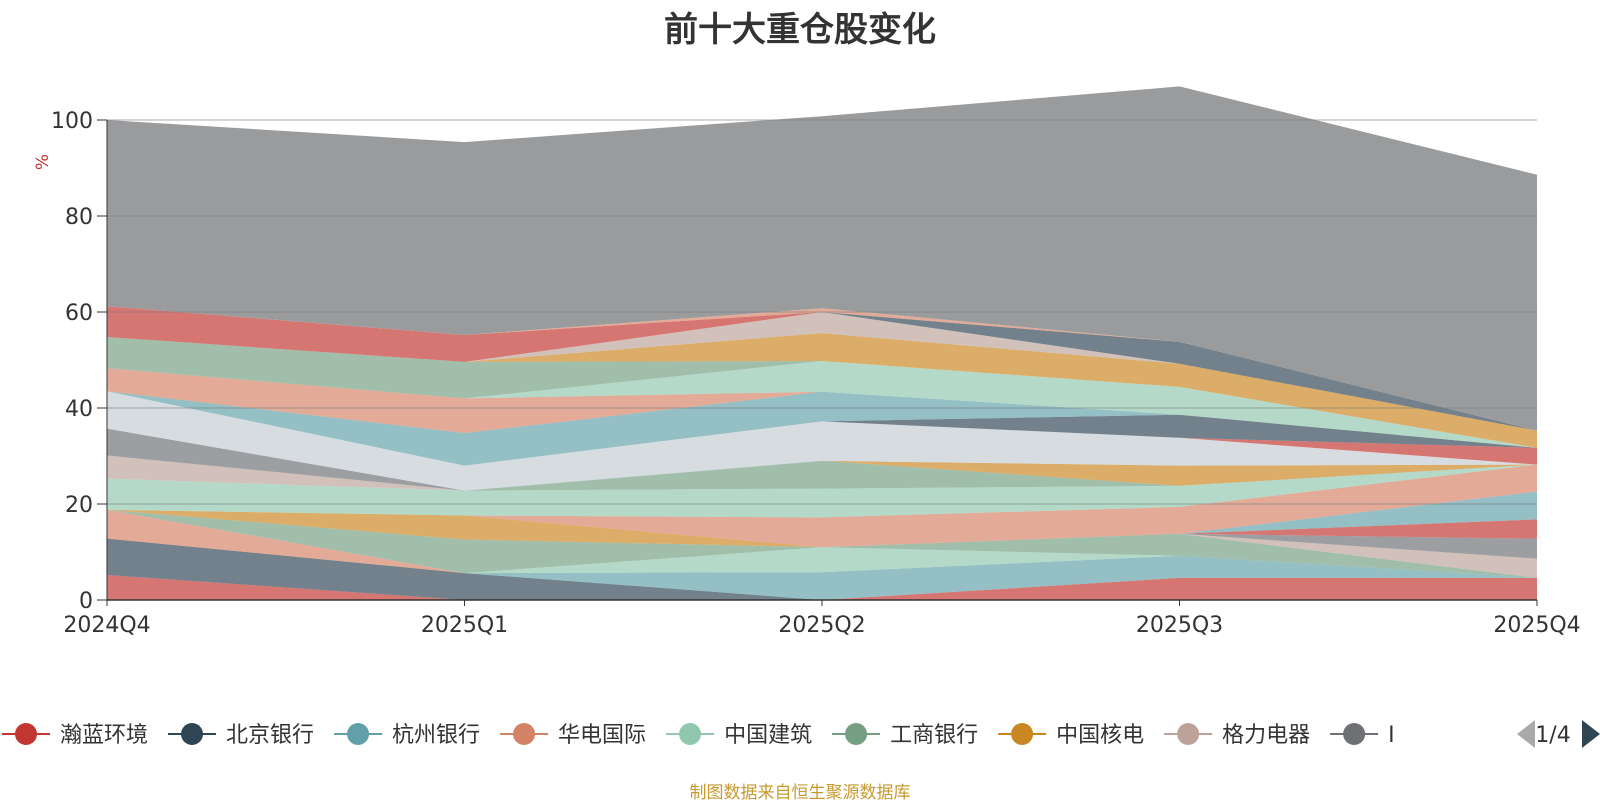 Image resolution: width=1600 pixels, height=803 pixels. Describe the element at coordinates (104, 735) in the screenshot. I see `legend-label: 瀚蓝环境` at that location.